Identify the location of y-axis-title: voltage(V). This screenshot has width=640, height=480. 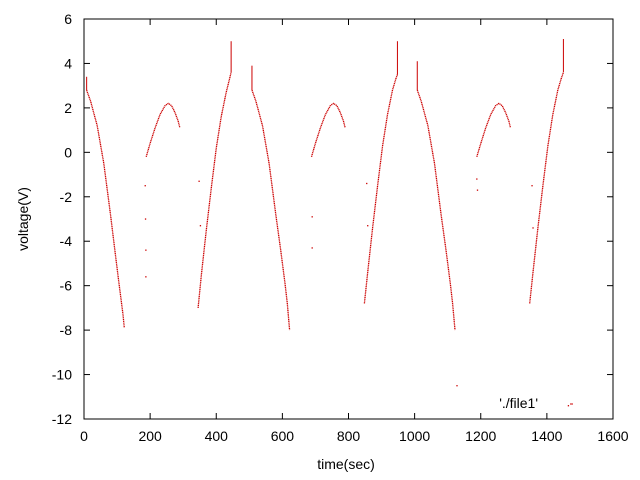
(23, 219).